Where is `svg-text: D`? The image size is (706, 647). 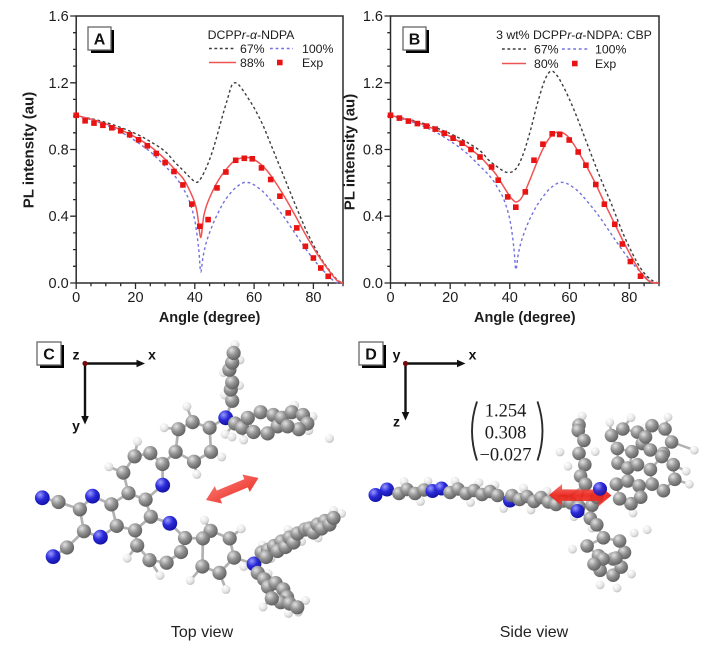
svg-text: D is located at coordinates (371, 354).